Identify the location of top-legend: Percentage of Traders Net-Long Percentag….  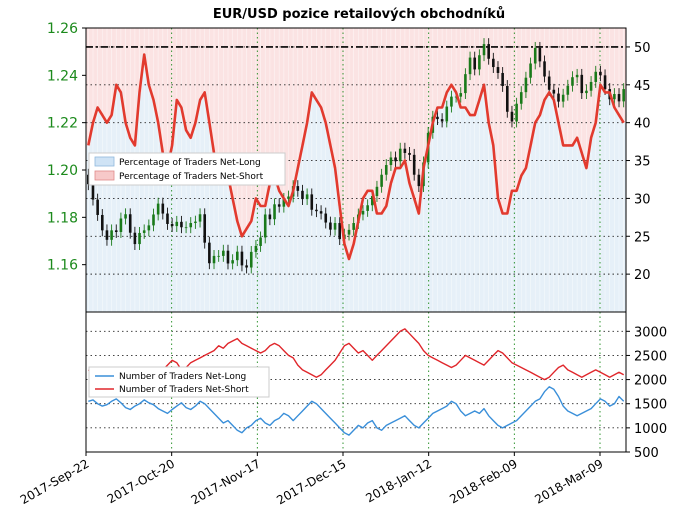
(187, 169).